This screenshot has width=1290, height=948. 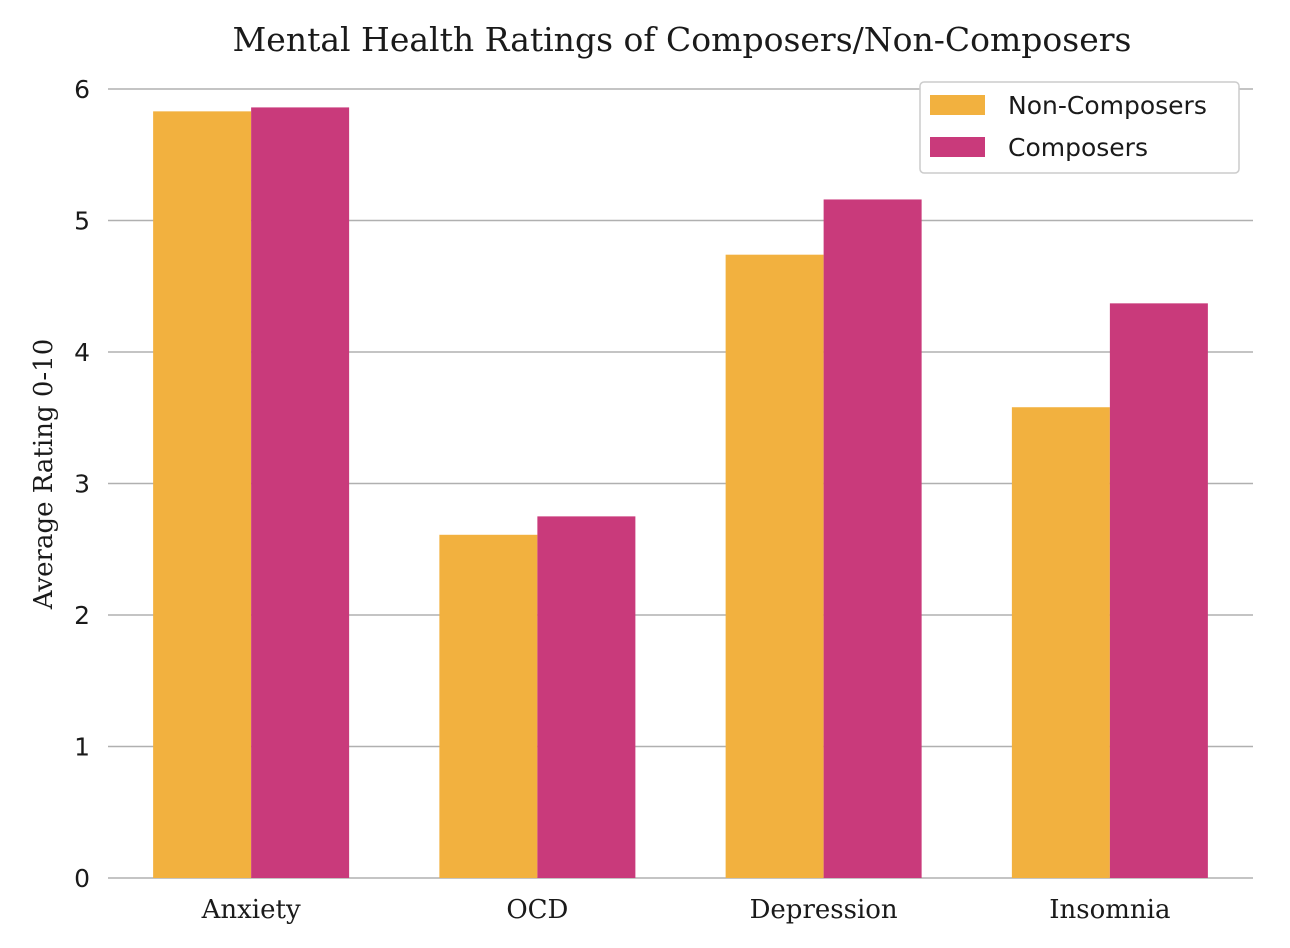 I want to click on y-tick-label: 4, so click(x=82, y=352).